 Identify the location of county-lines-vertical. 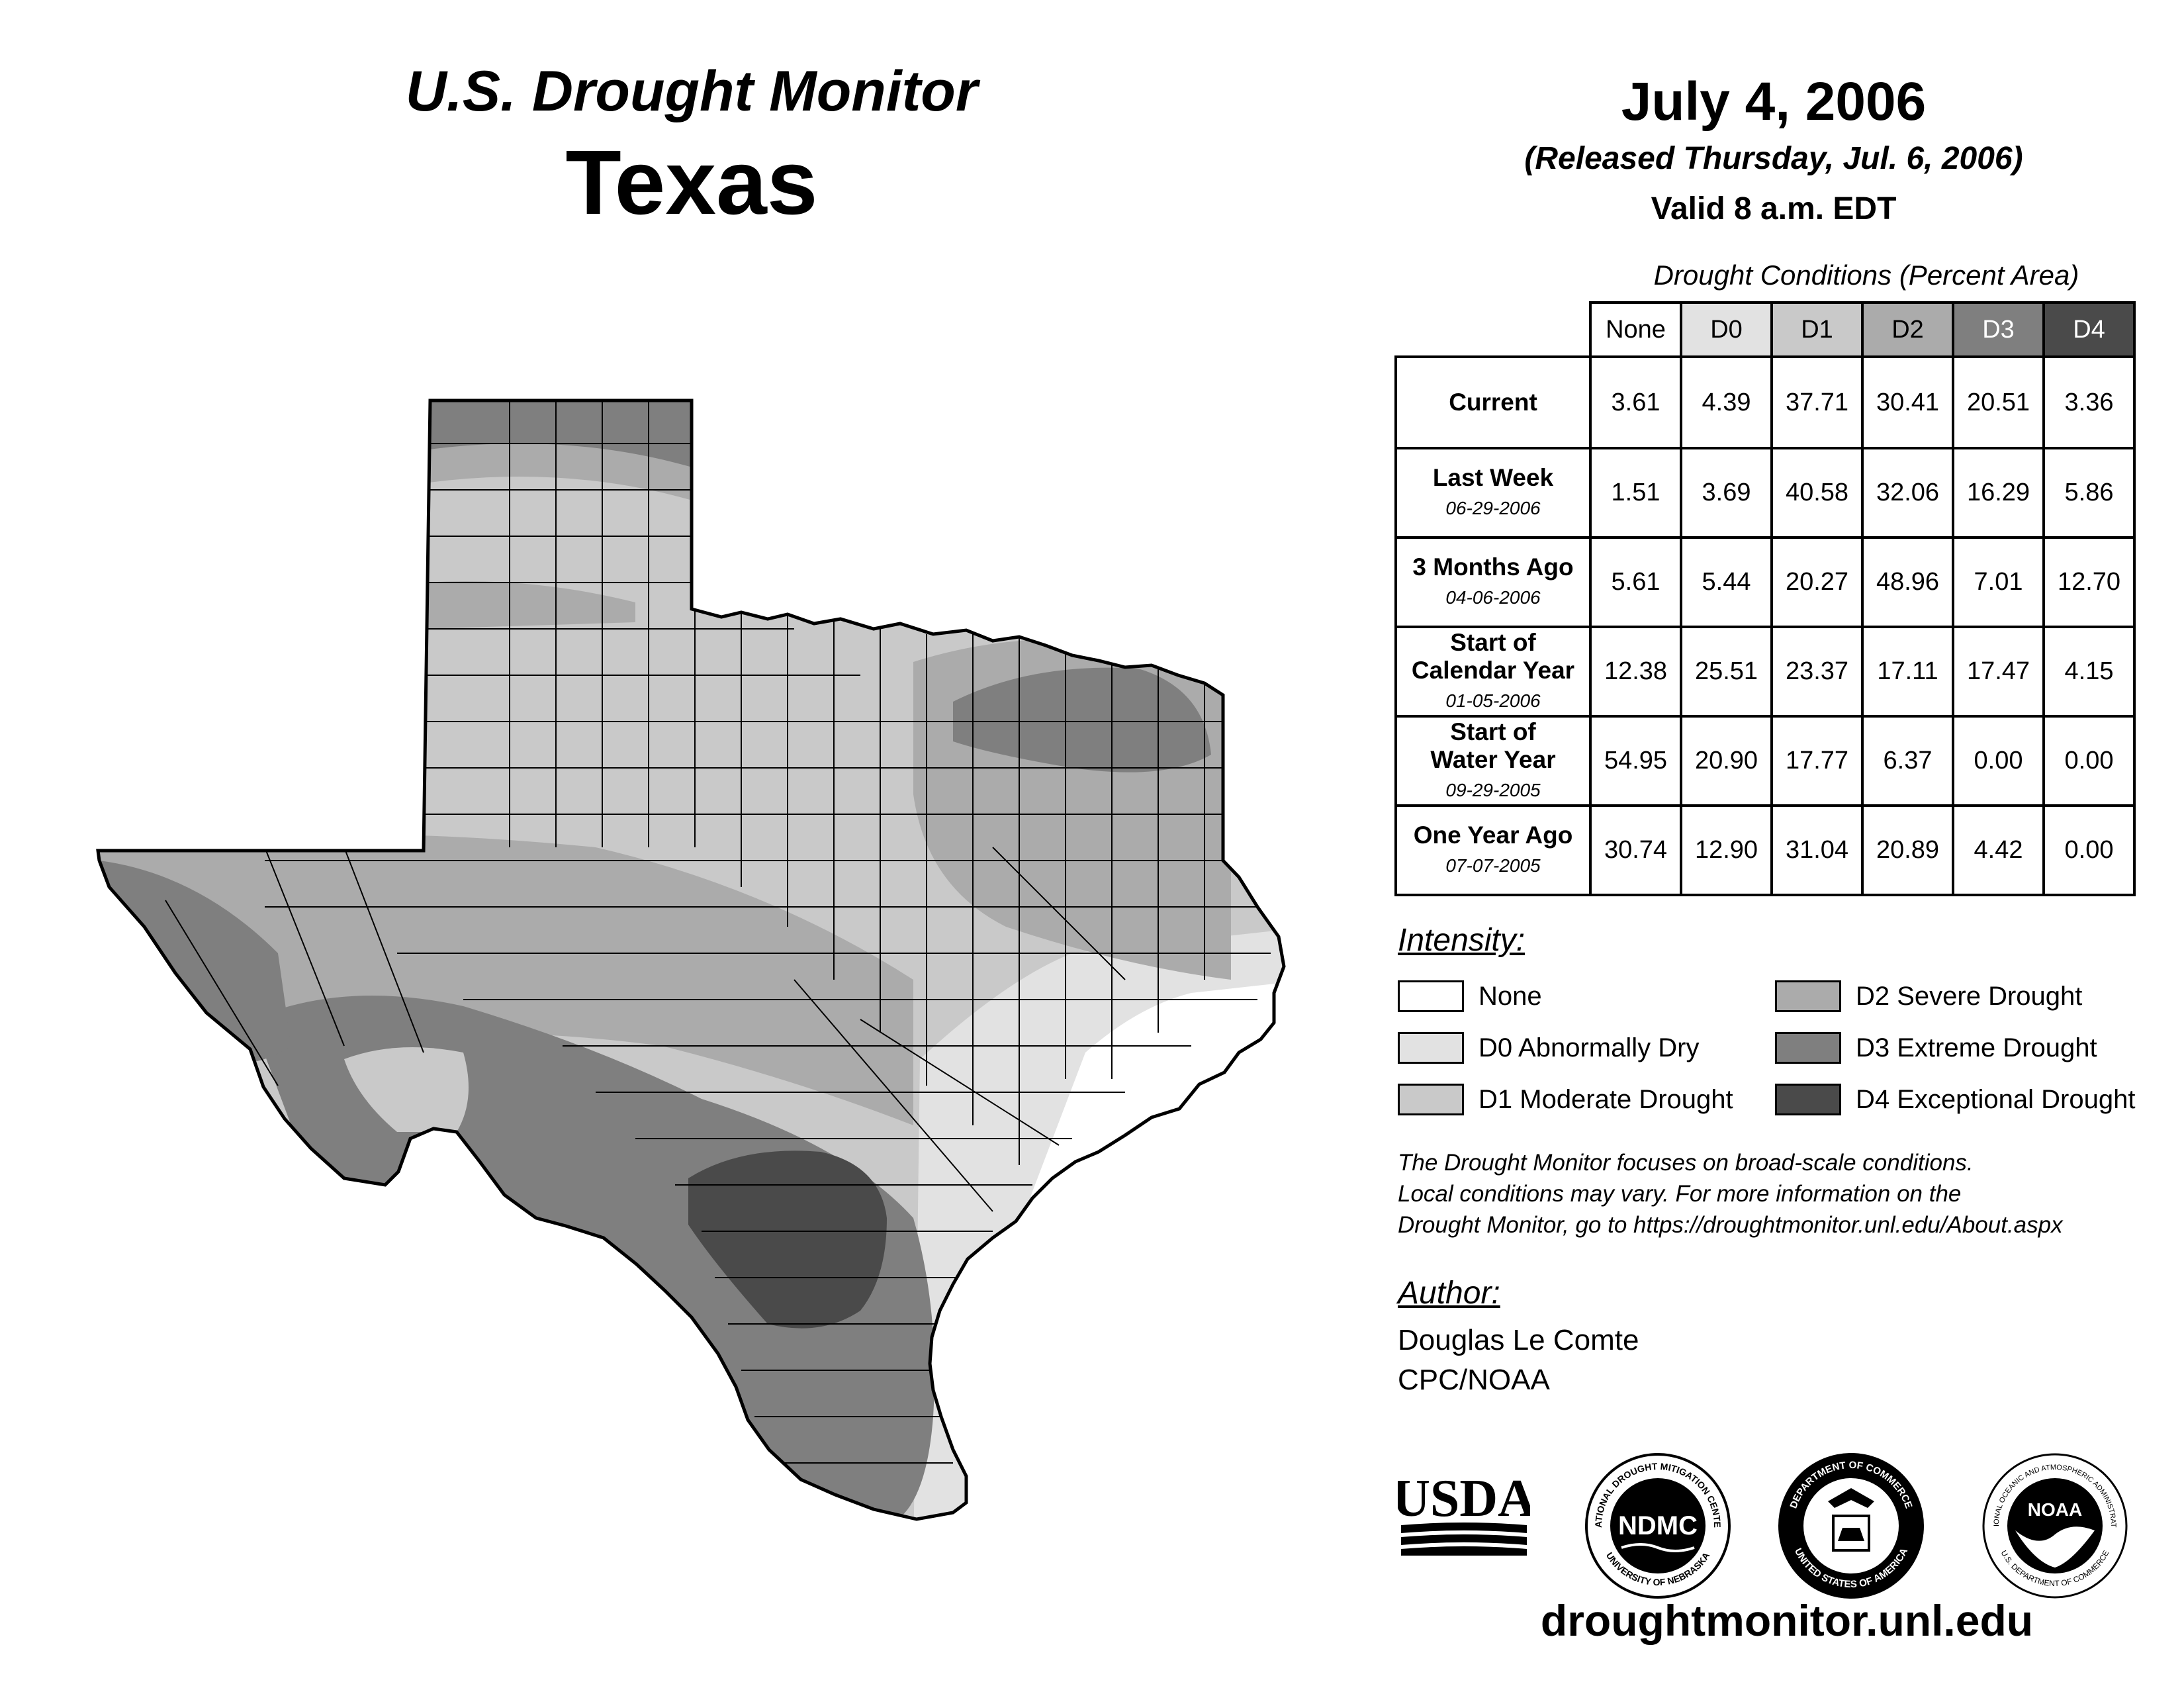
(857, 782).